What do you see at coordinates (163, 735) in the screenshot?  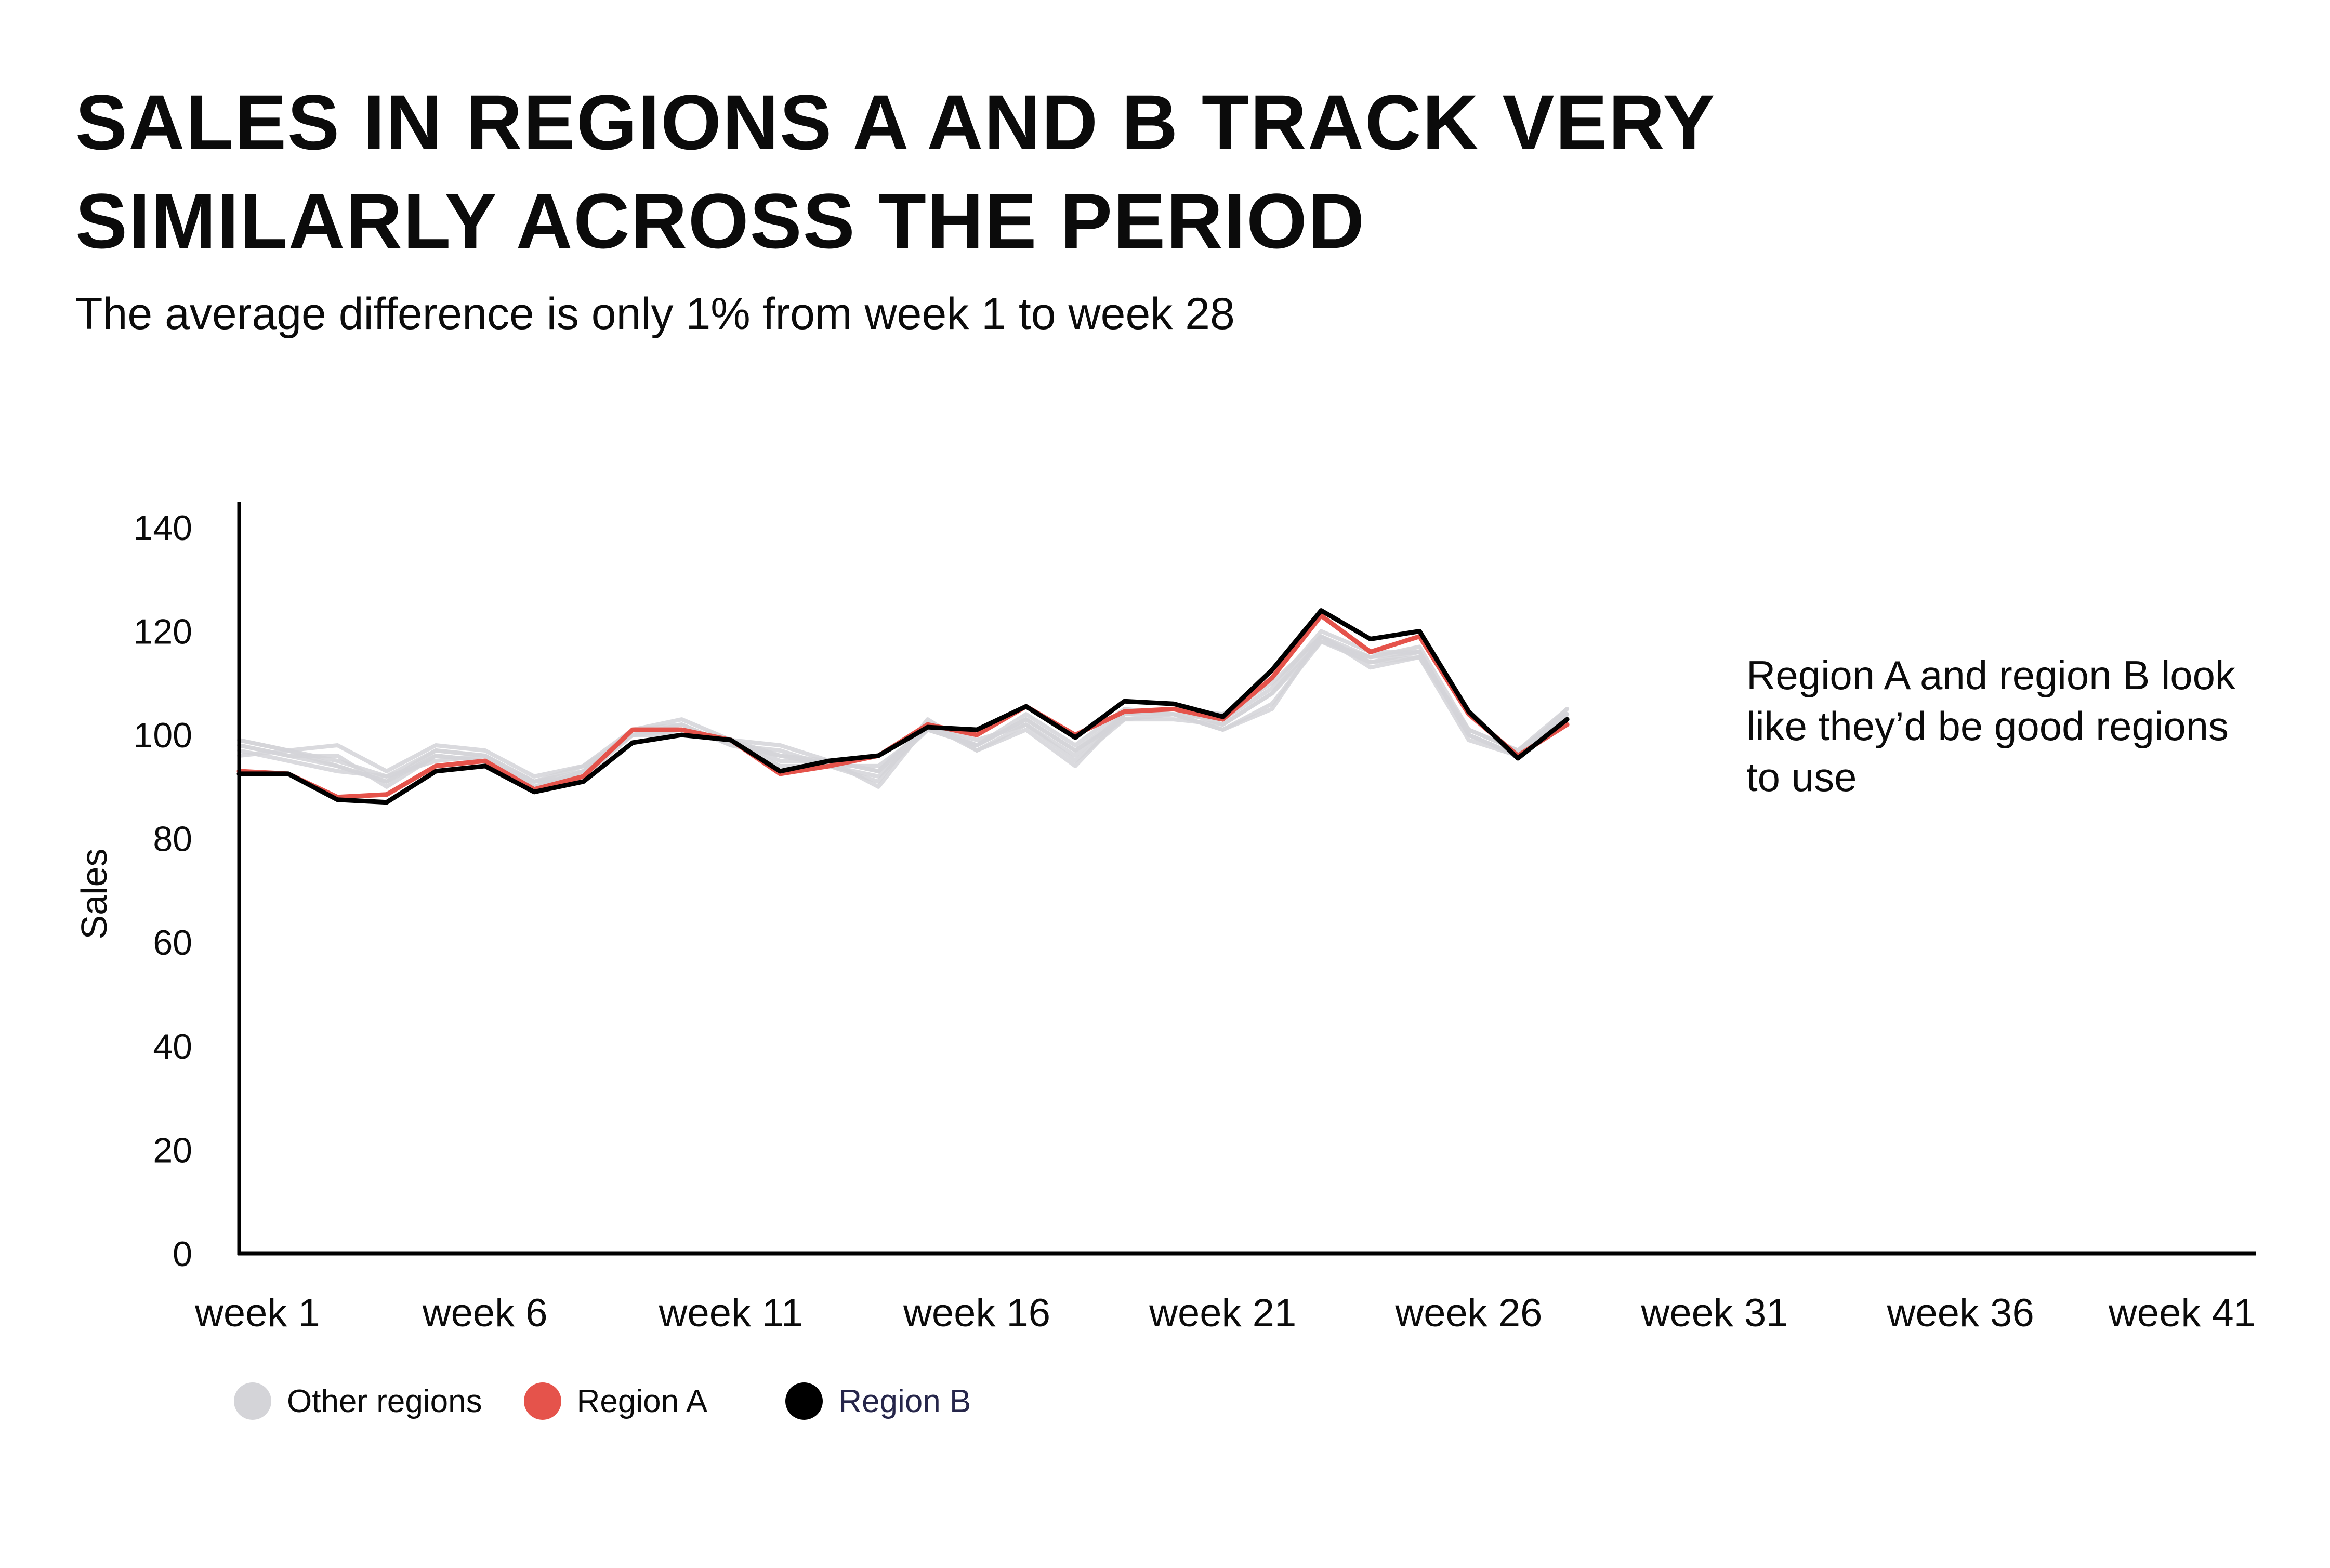 I see `y-tick-label-100: 100` at bounding box center [163, 735].